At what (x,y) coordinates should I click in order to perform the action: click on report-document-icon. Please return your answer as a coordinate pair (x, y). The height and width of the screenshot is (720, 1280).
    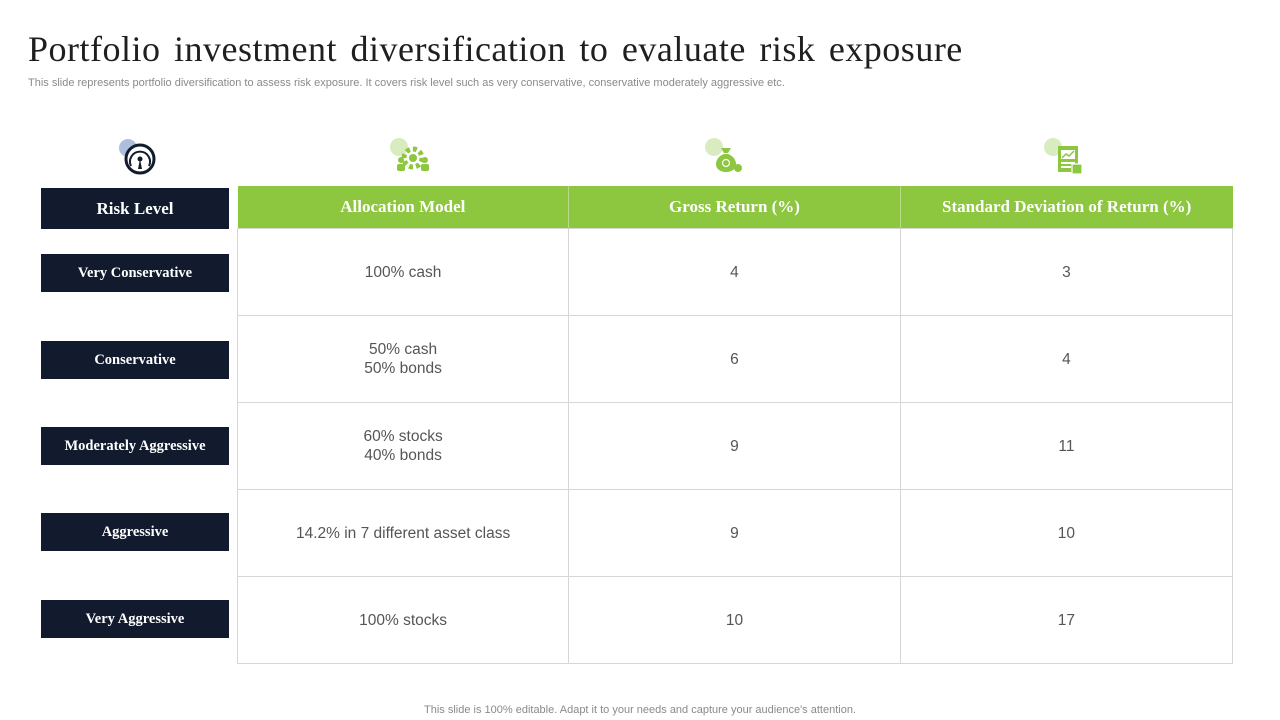
    Looking at the image, I should click on (1064, 158).